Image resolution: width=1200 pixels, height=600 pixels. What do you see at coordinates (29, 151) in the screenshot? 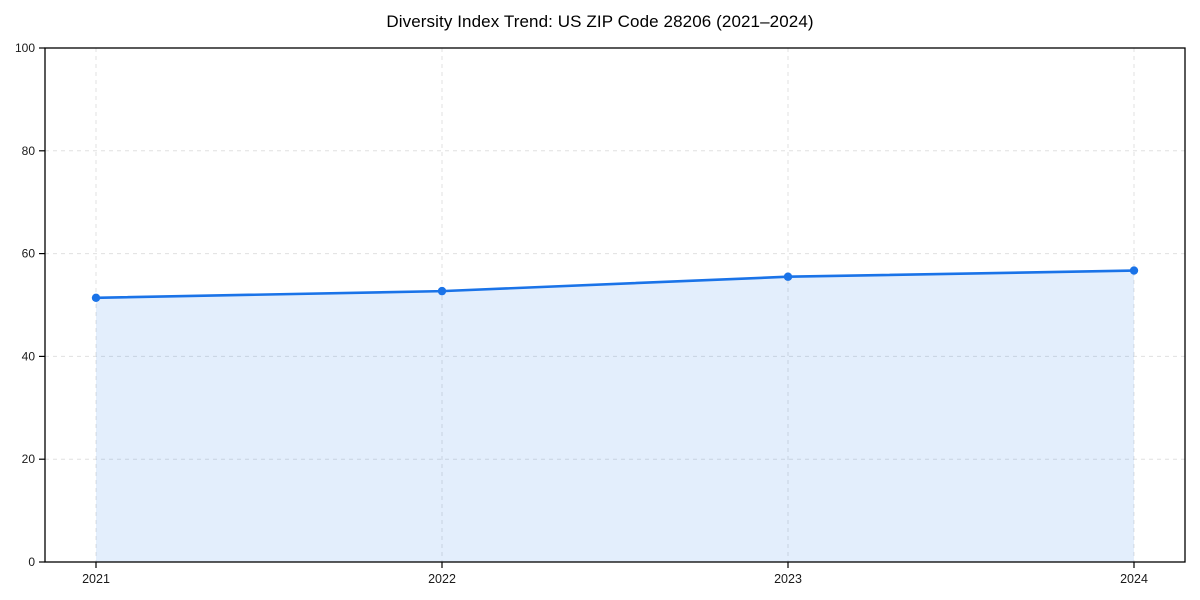
I see `y-tick-label: 80` at bounding box center [29, 151].